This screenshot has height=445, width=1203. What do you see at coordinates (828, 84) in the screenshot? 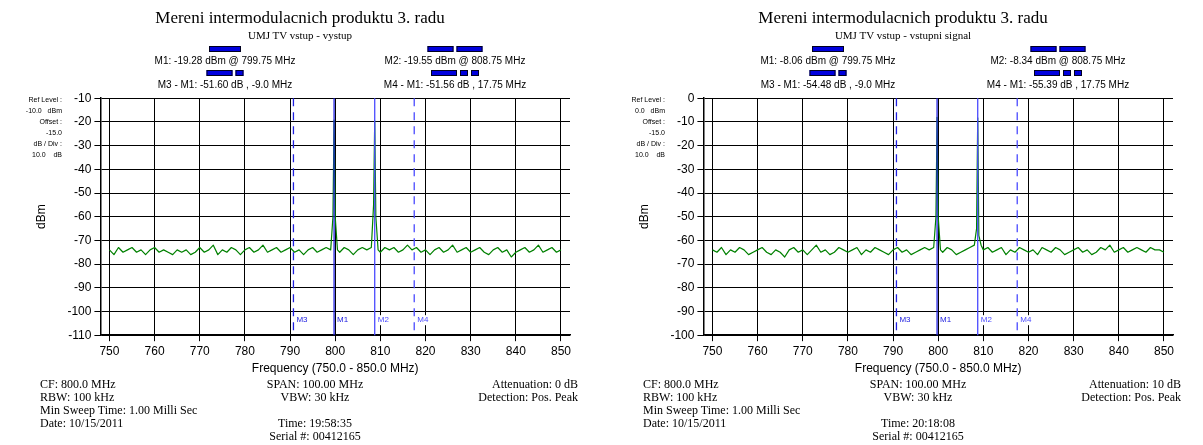
I see `text: M3 - M1: -54.48 dB , -9.0 MHz` at bounding box center [828, 84].